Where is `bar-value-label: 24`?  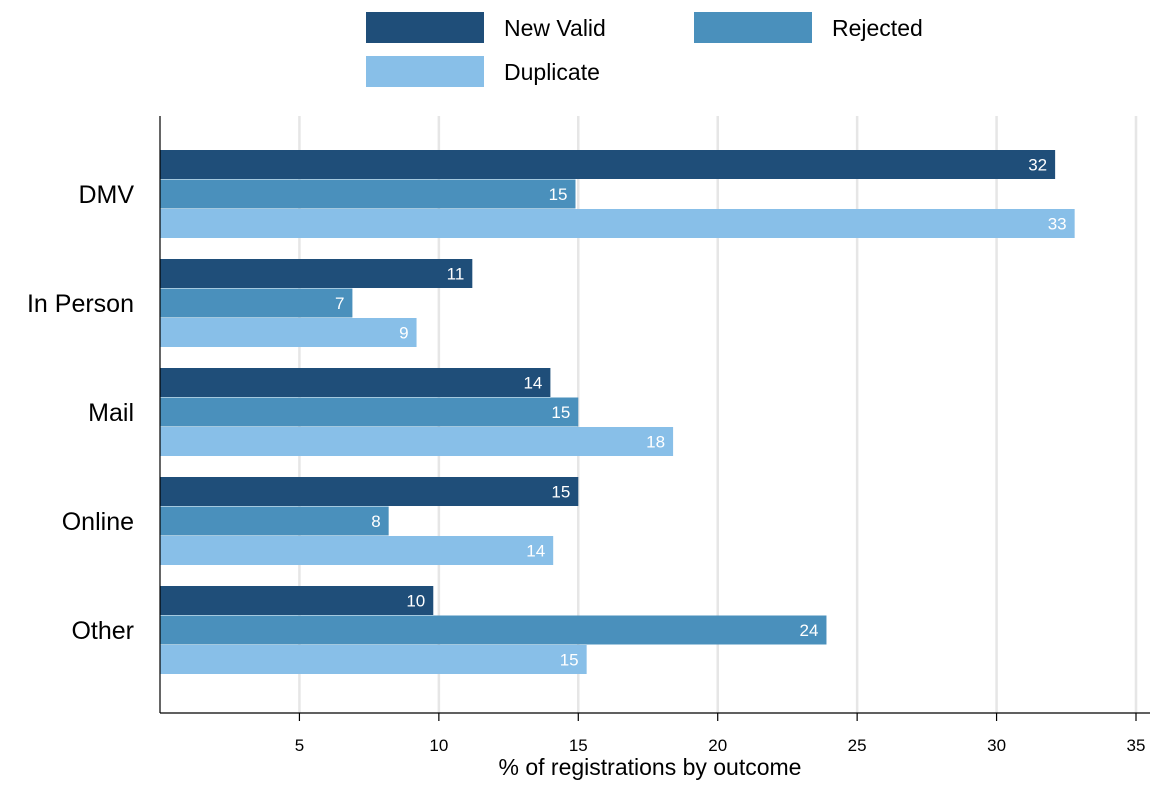
bar-value-label: 24 is located at coordinates (809, 630).